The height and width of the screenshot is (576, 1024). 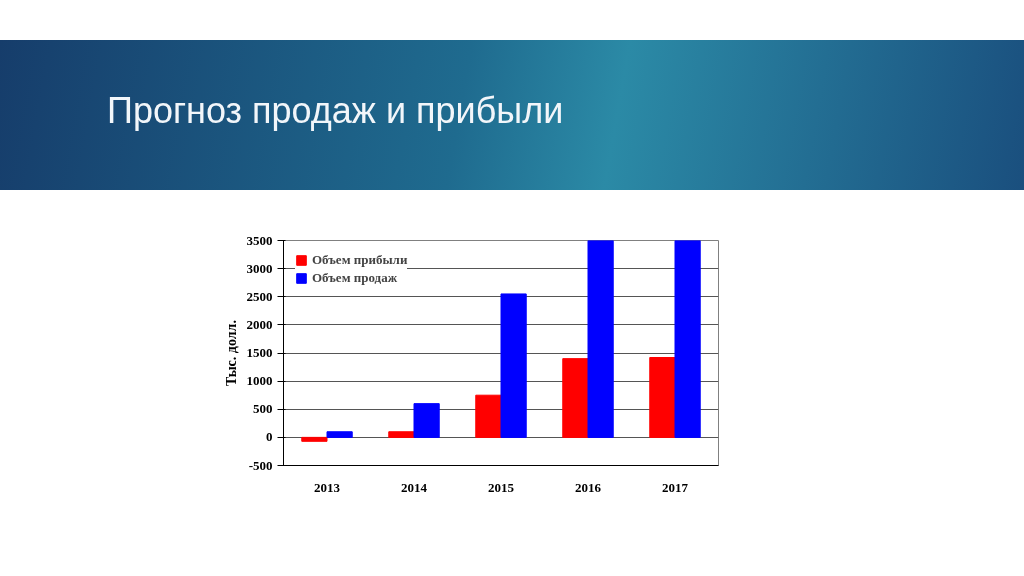 What do you see at coordinates (260, 465) in the screenshot?
I see `y-tick-label: -500` at bounding box center [260, 465].